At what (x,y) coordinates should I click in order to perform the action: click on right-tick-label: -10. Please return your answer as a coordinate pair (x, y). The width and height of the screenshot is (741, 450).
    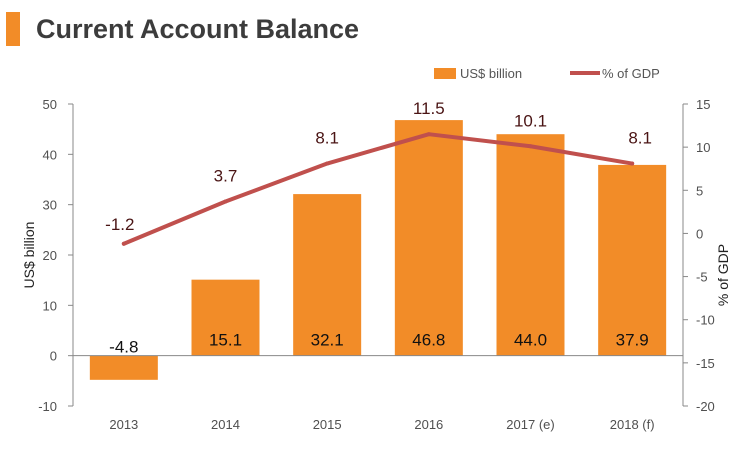
    Looking at the image, I should click on (705, 320).